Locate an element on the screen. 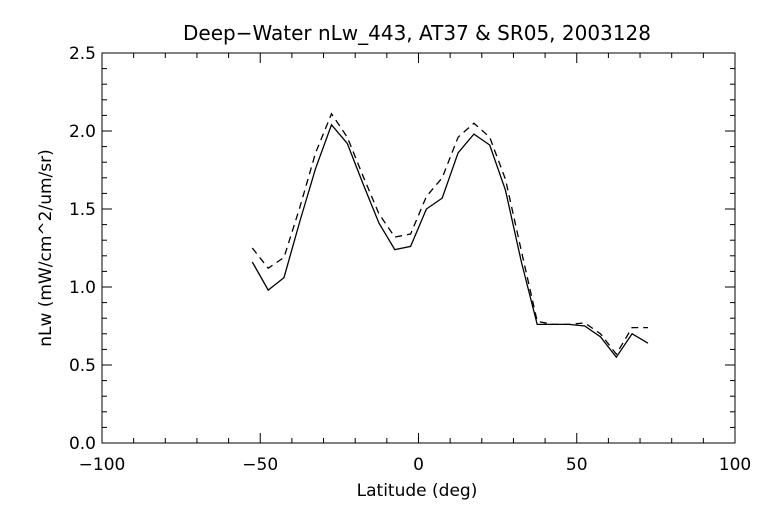 The image size is (768, 512). x-tick-label: 100 is located at coordinates (735, 465).